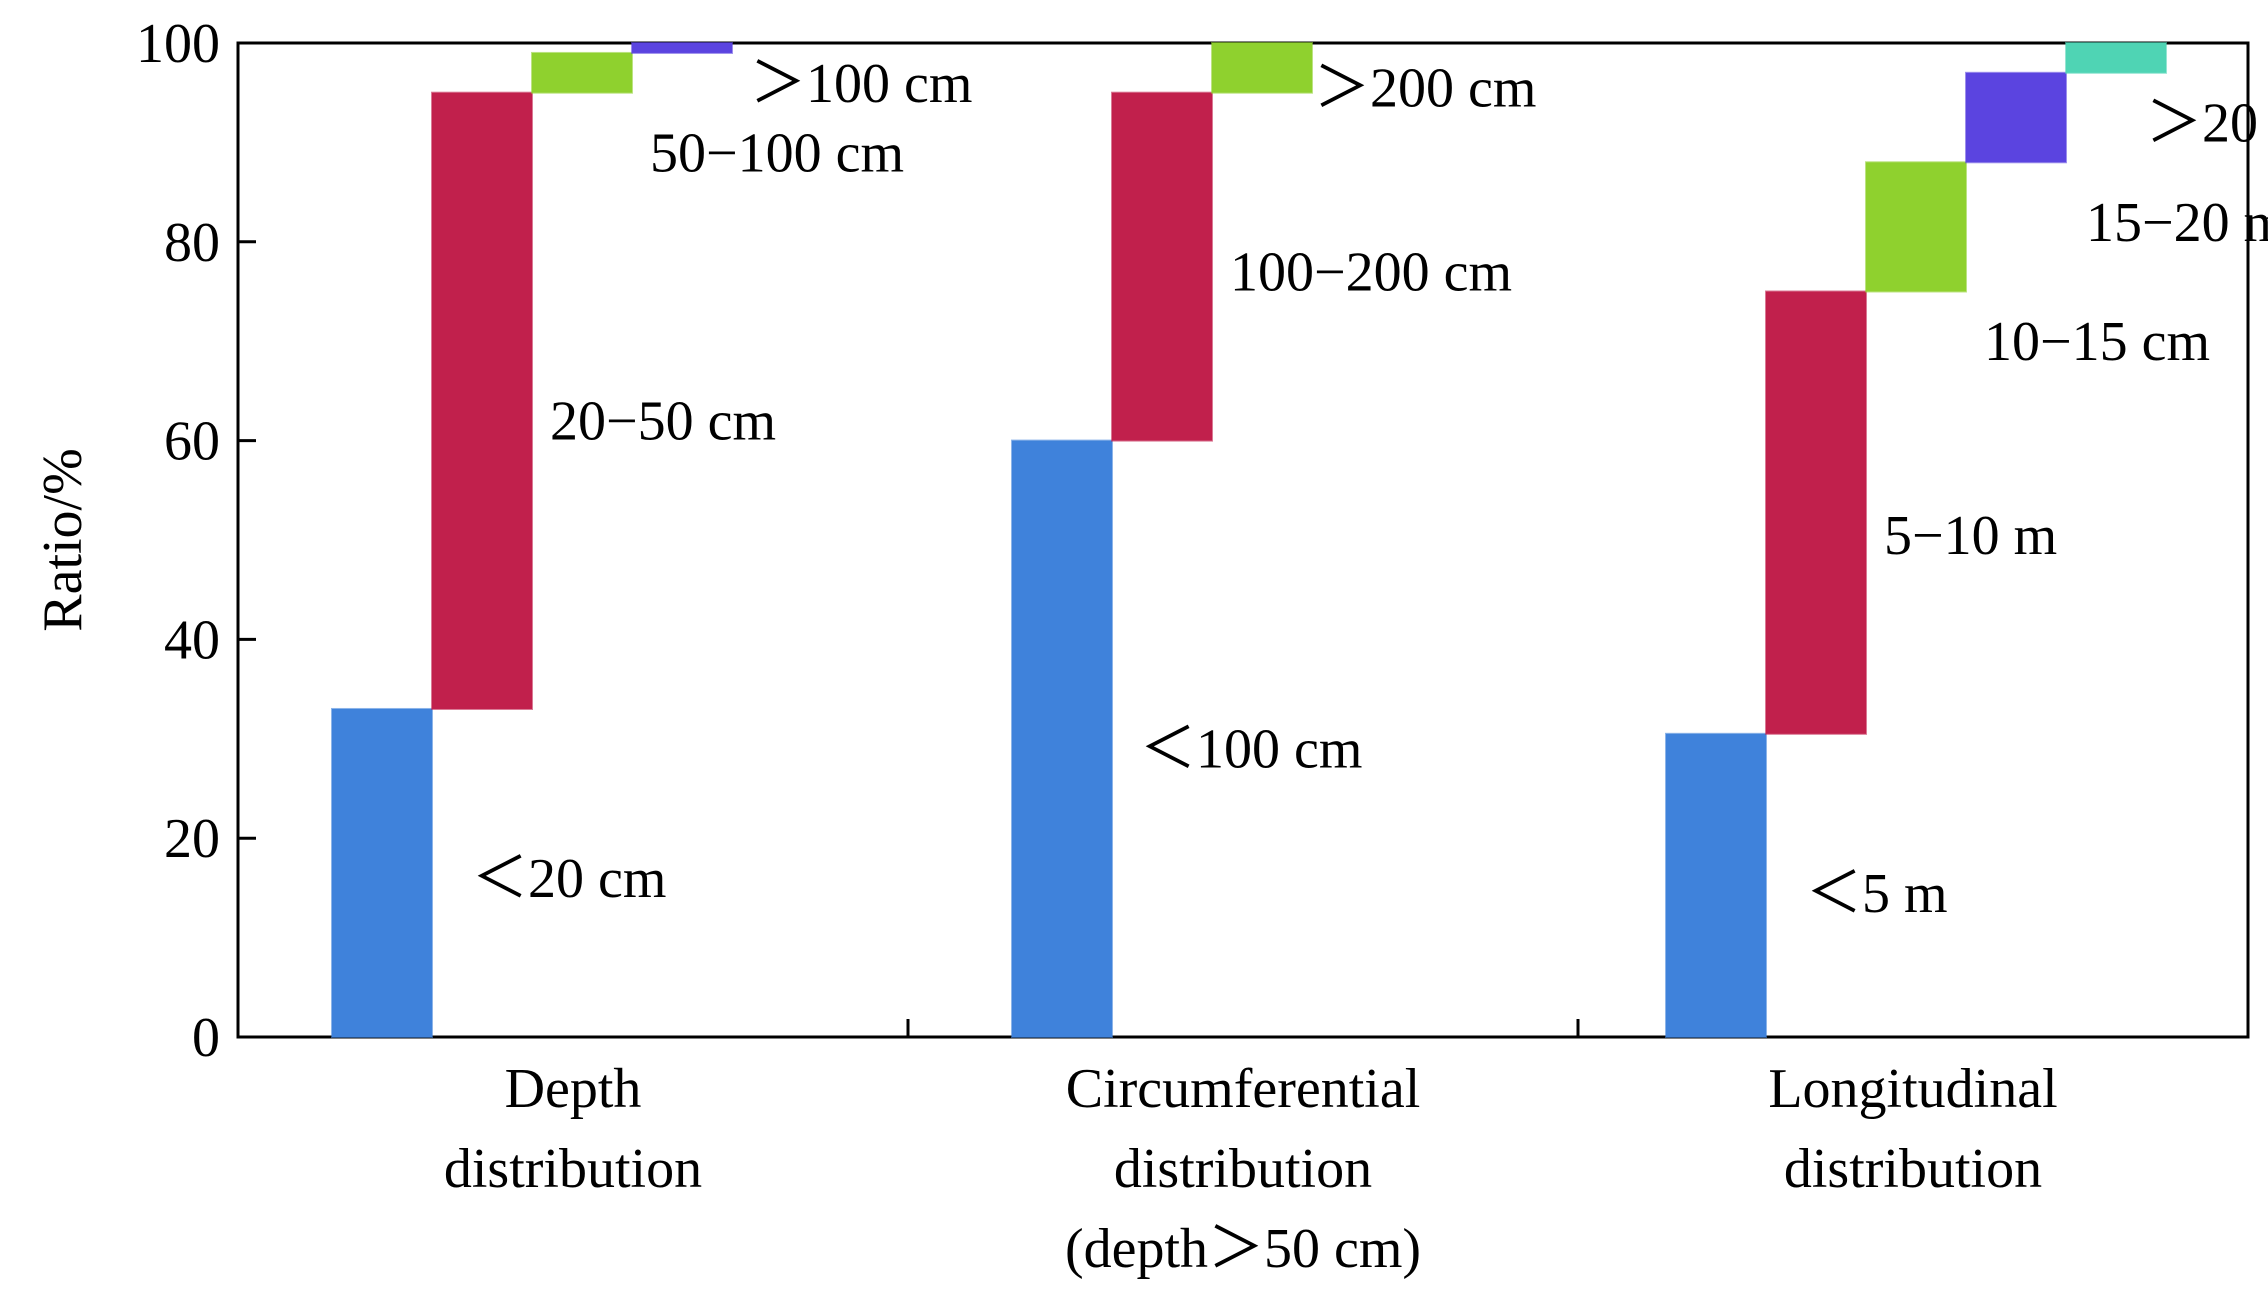 This screenshot has height=1292, width=2268. I want to click on segment-label: 50−100 cm, so click(777, 153).